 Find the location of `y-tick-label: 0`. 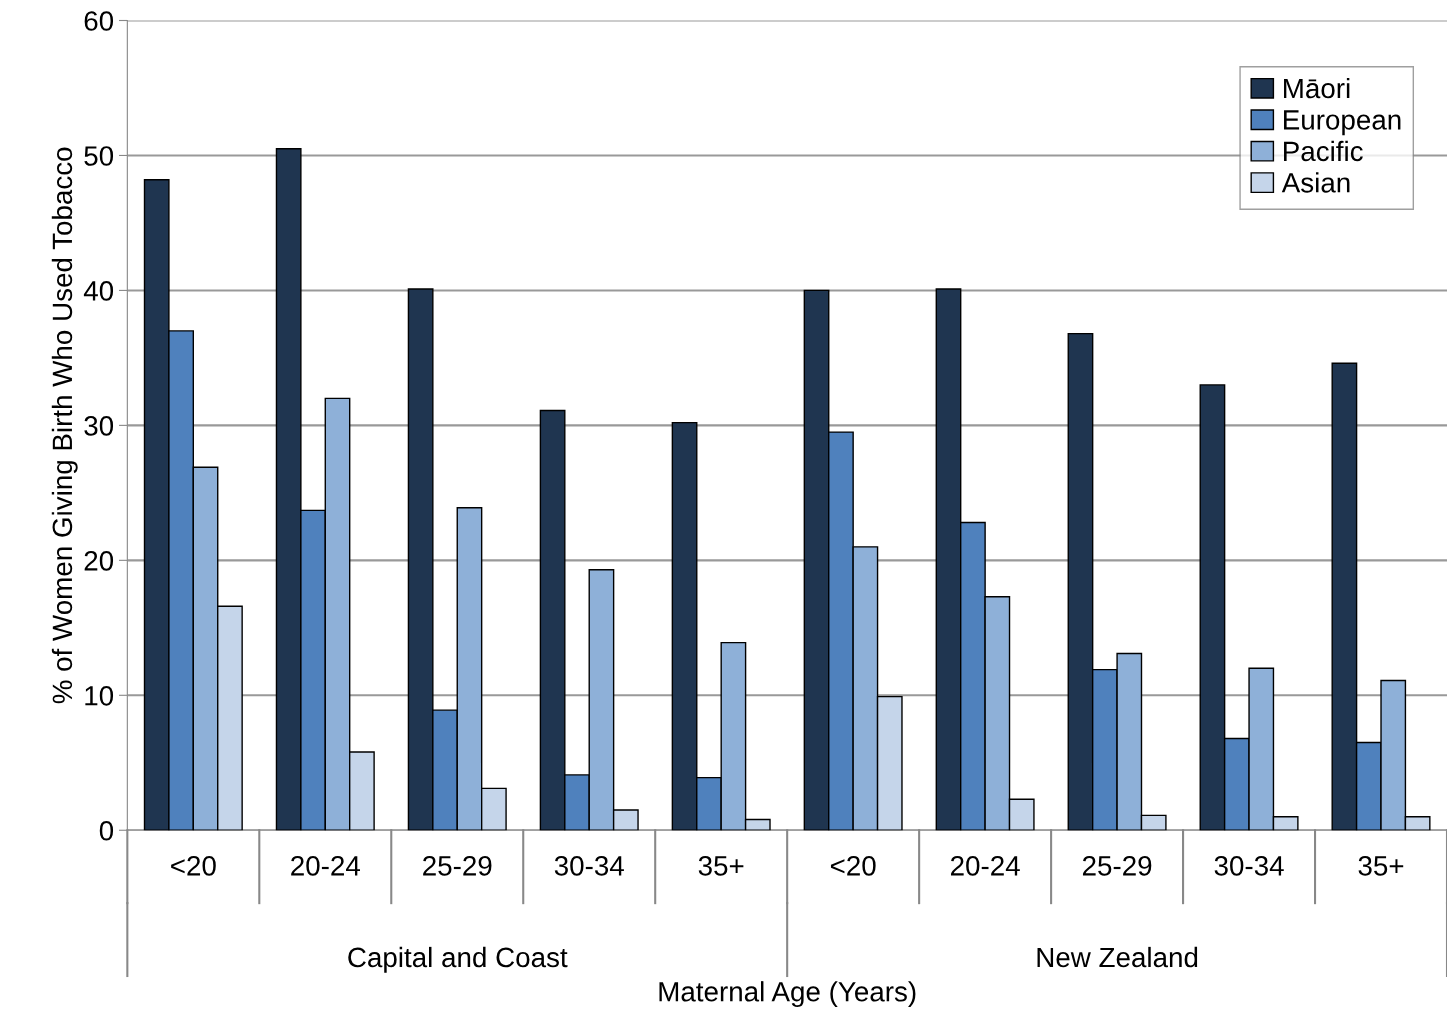

y-tick-label: 0 is located at coordinates (106, 830).